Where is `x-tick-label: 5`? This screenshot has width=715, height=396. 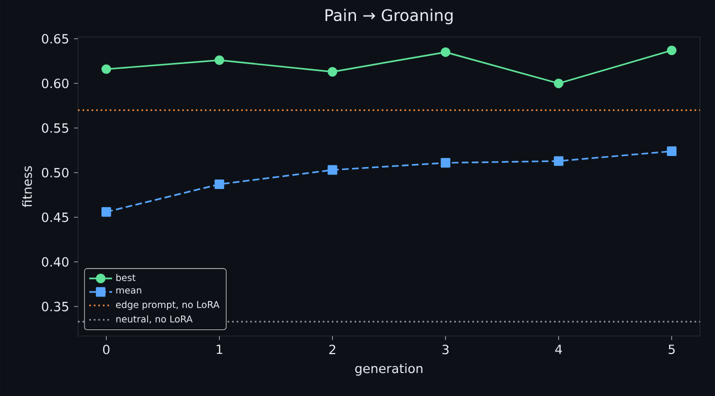 x-tick-label: 5 is located at coordinates (671, 349).